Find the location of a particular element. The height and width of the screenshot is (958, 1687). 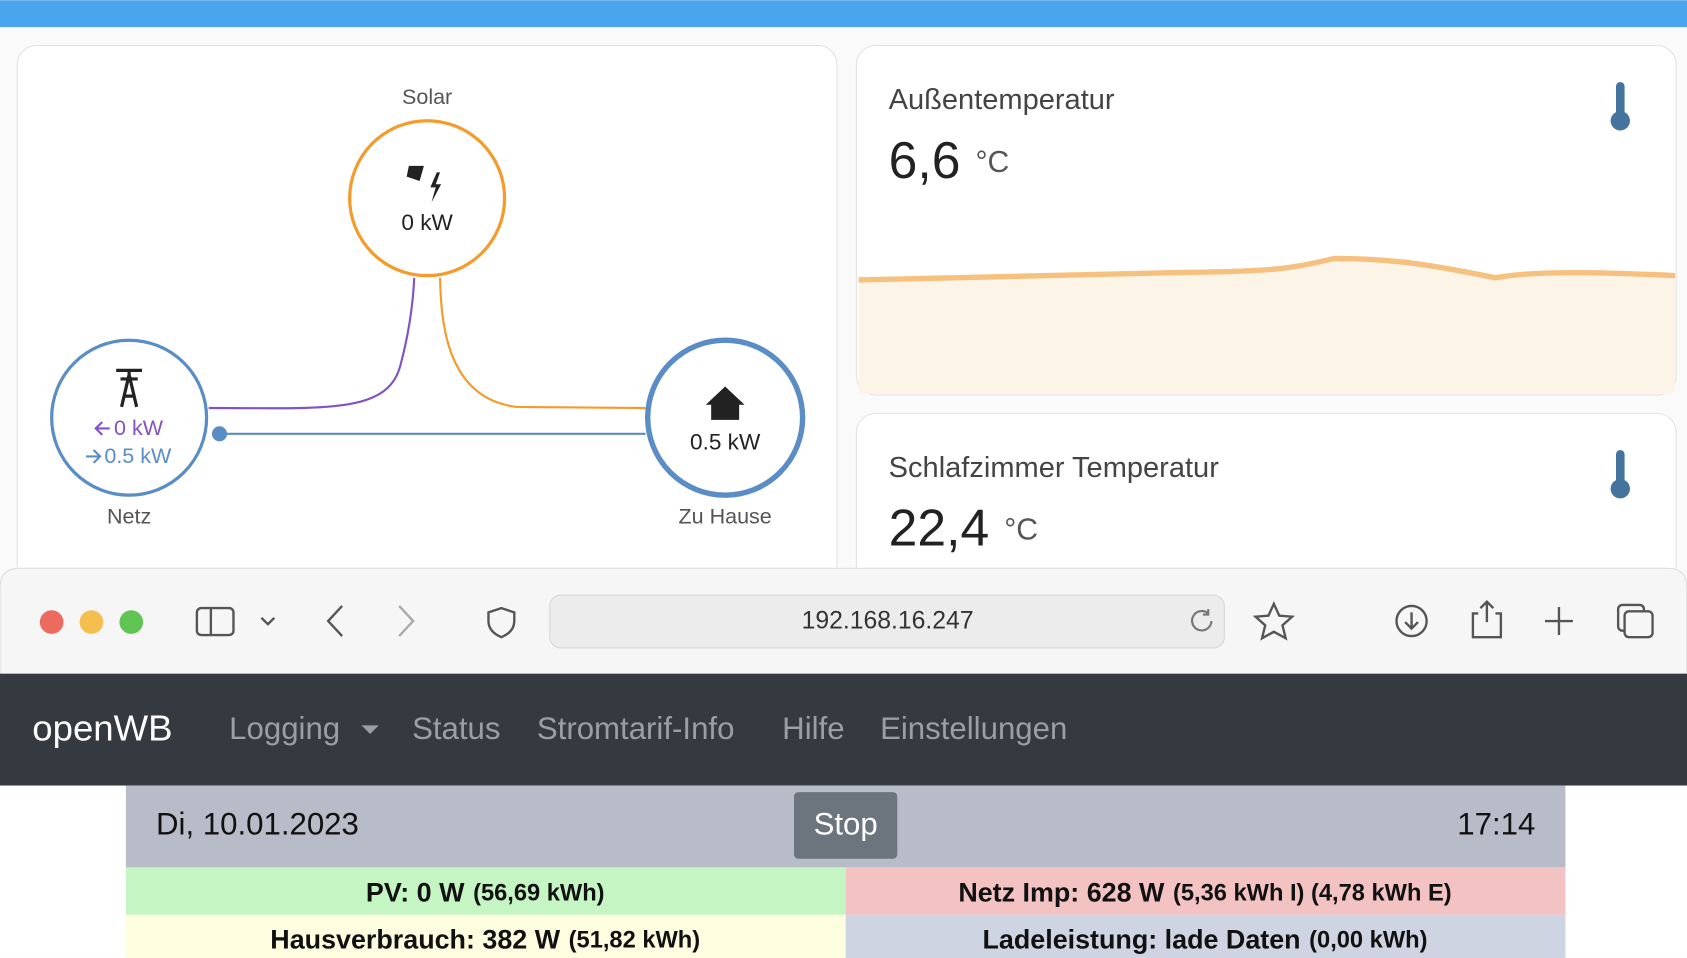

tab-menu is located at coordinates (268, 621).